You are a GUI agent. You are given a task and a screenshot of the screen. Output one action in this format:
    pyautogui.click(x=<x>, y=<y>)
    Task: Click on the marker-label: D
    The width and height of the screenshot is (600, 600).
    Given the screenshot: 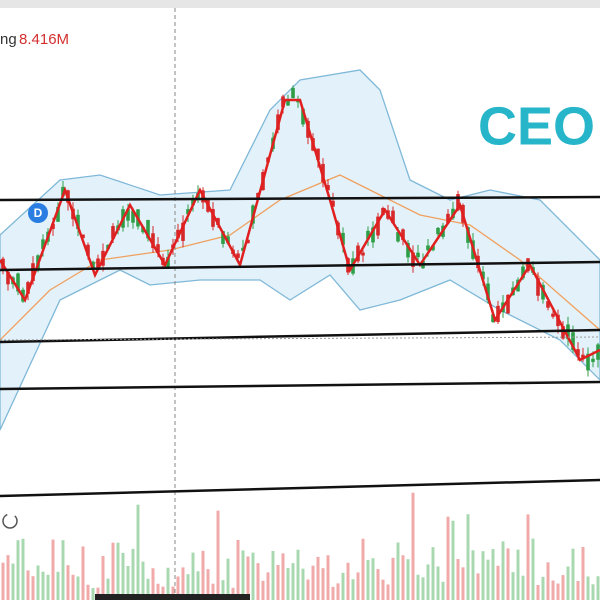 What is the action you would take?
    pyautogui.click(x=38, y=213)
    